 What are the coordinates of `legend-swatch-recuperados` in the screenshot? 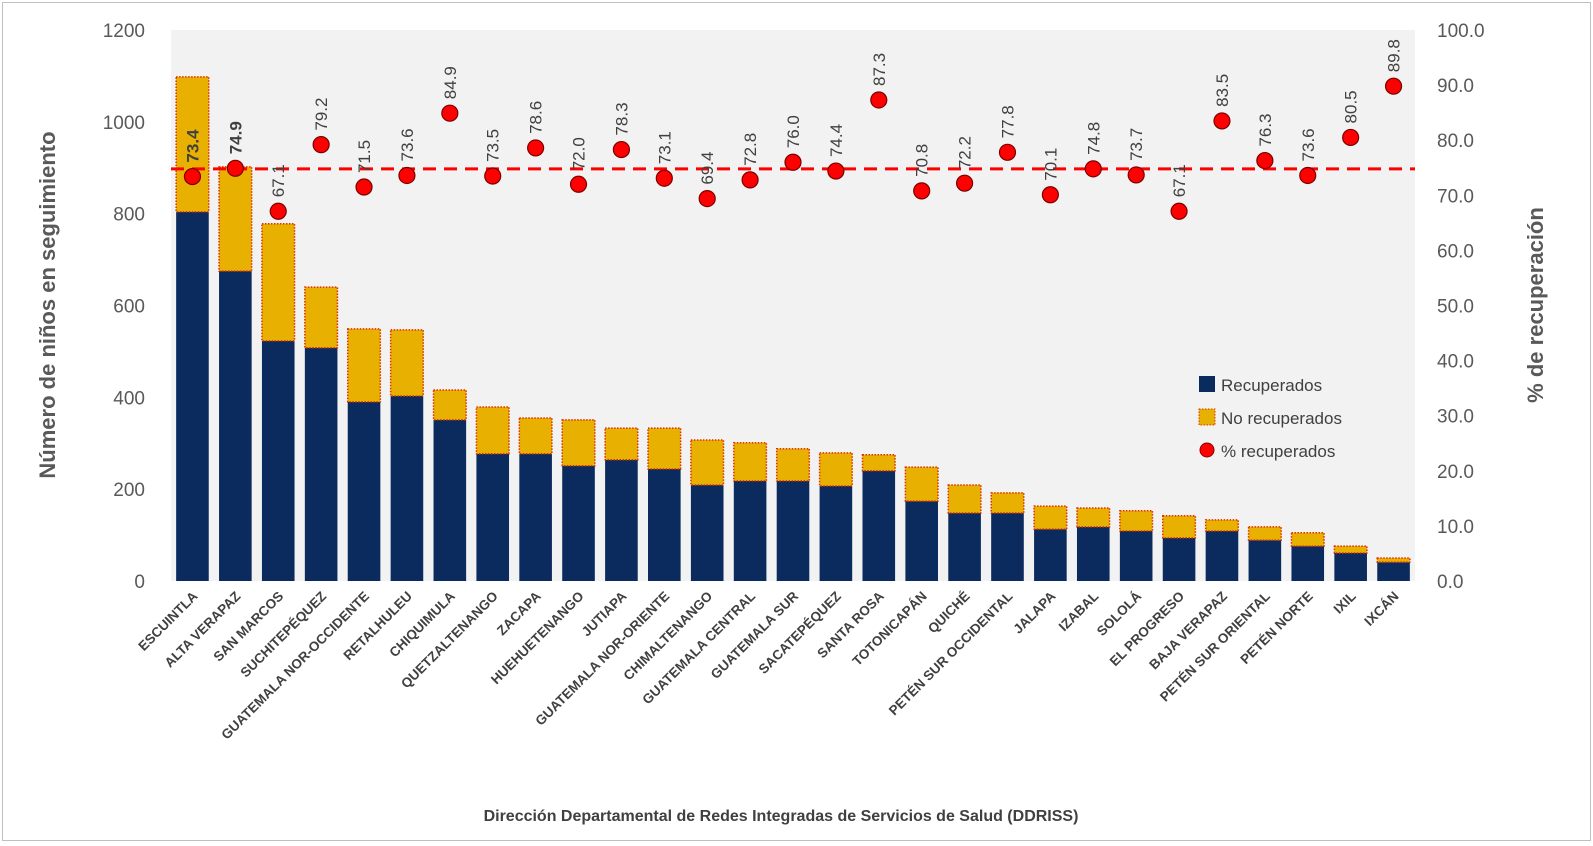 It's located at (1207, 384).